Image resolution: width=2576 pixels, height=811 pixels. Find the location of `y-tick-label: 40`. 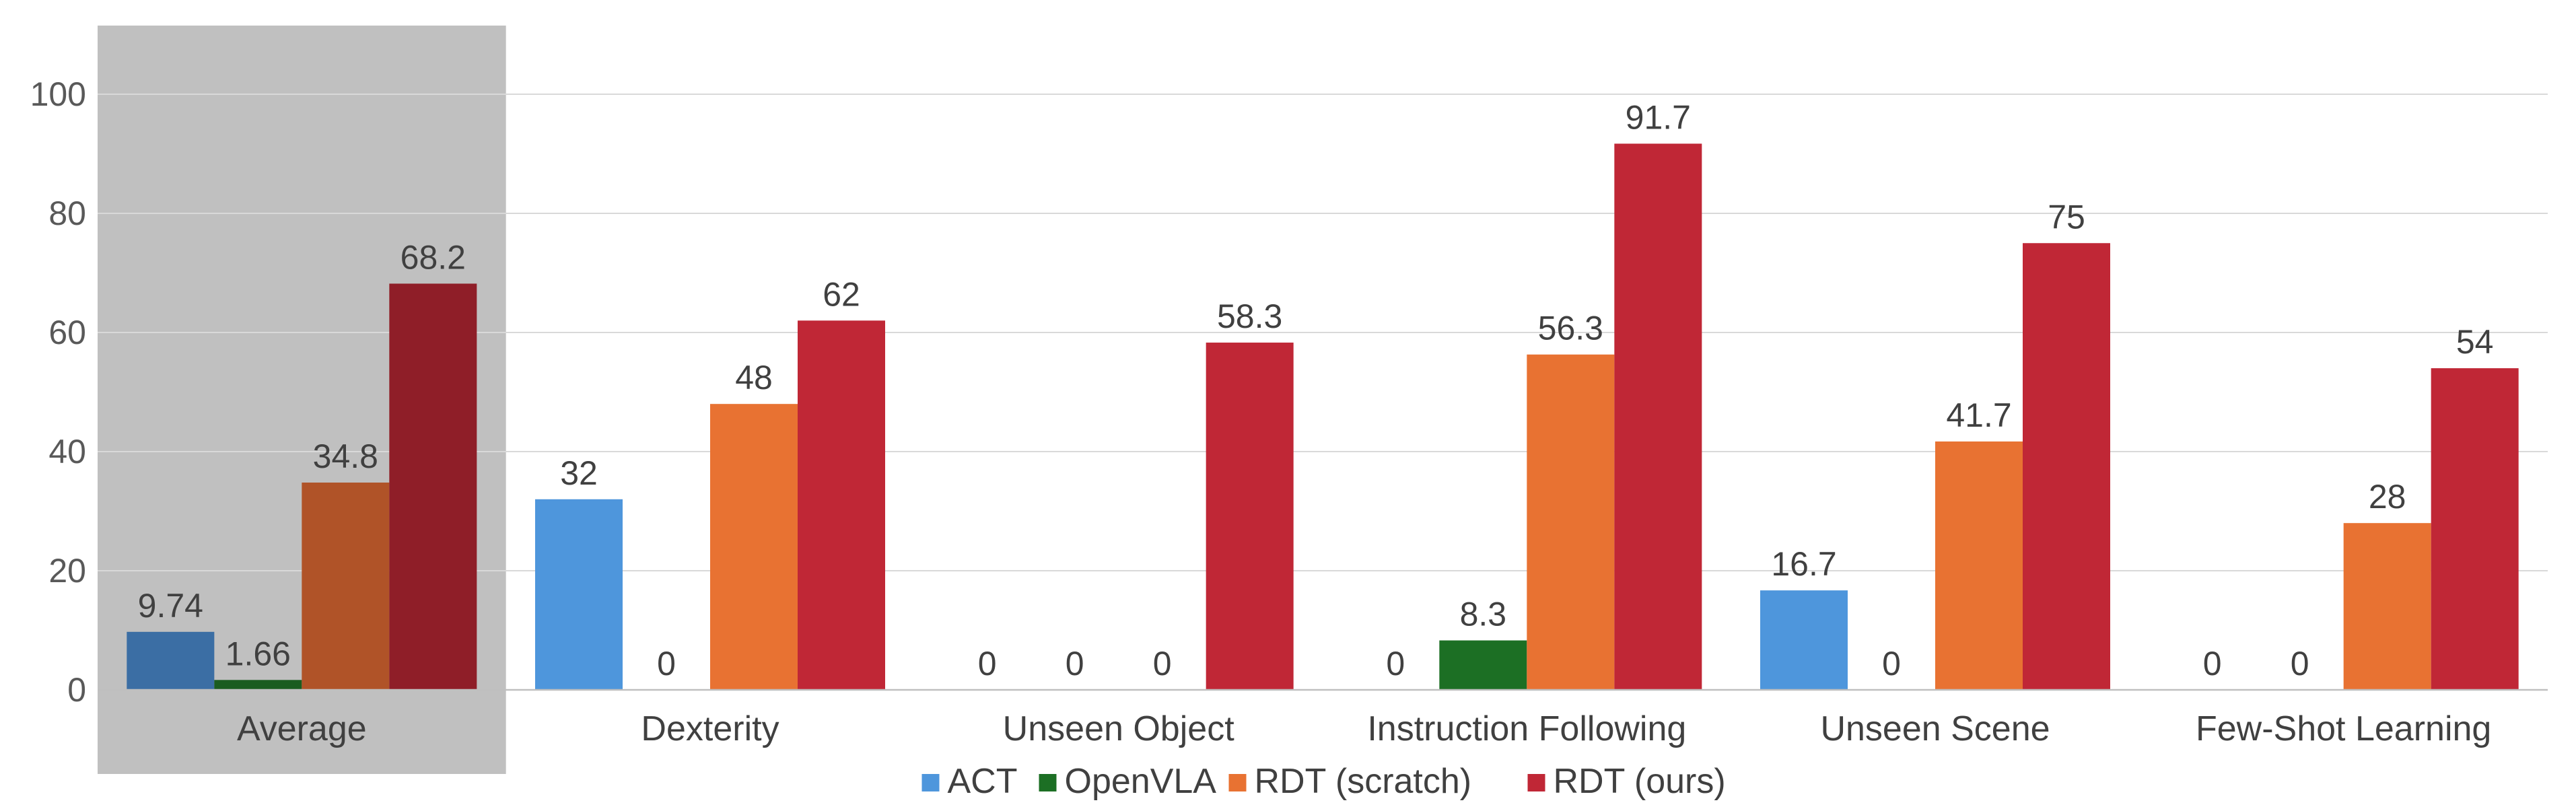

y-tick-label: 40 is located at coordinates (67, 452).